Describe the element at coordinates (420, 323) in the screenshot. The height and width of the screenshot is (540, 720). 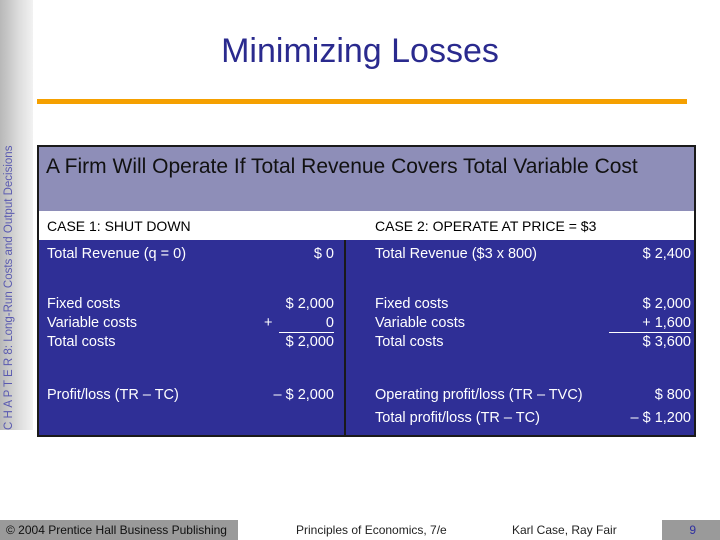
I see `case2-variable-label: Variable costs` at that location.